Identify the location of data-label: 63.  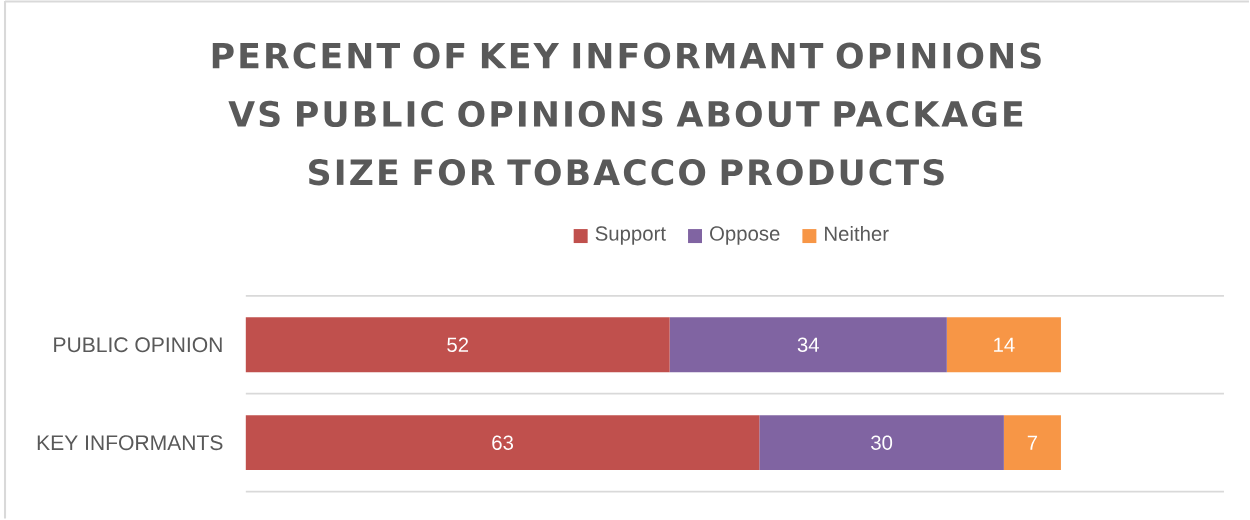
(503, 443).